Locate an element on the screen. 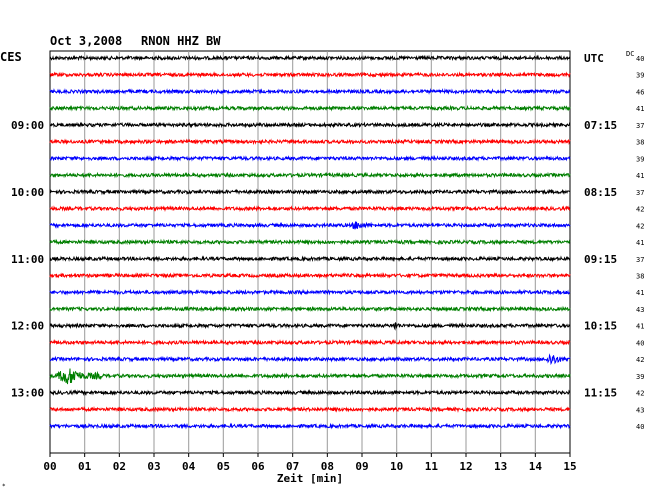 This screenshot has width=650, height=494. right-time-label: 08:15 is located at coordinates (600, 192).